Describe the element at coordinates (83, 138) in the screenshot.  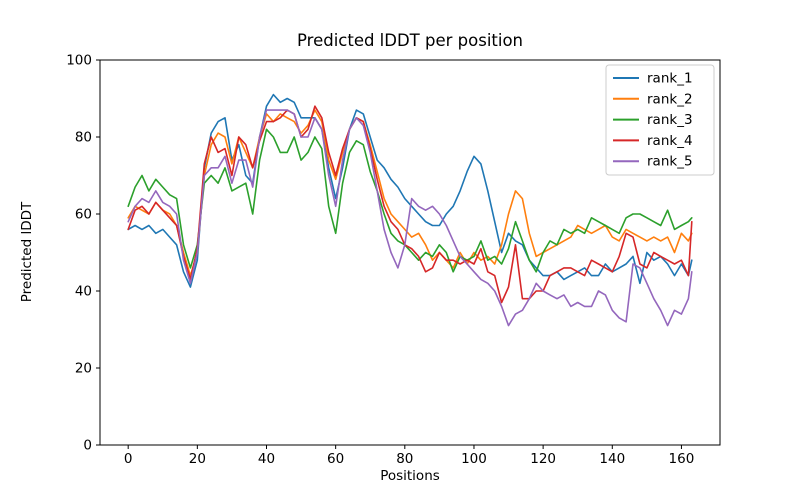
I see `y-tick-label: 80` at that location.